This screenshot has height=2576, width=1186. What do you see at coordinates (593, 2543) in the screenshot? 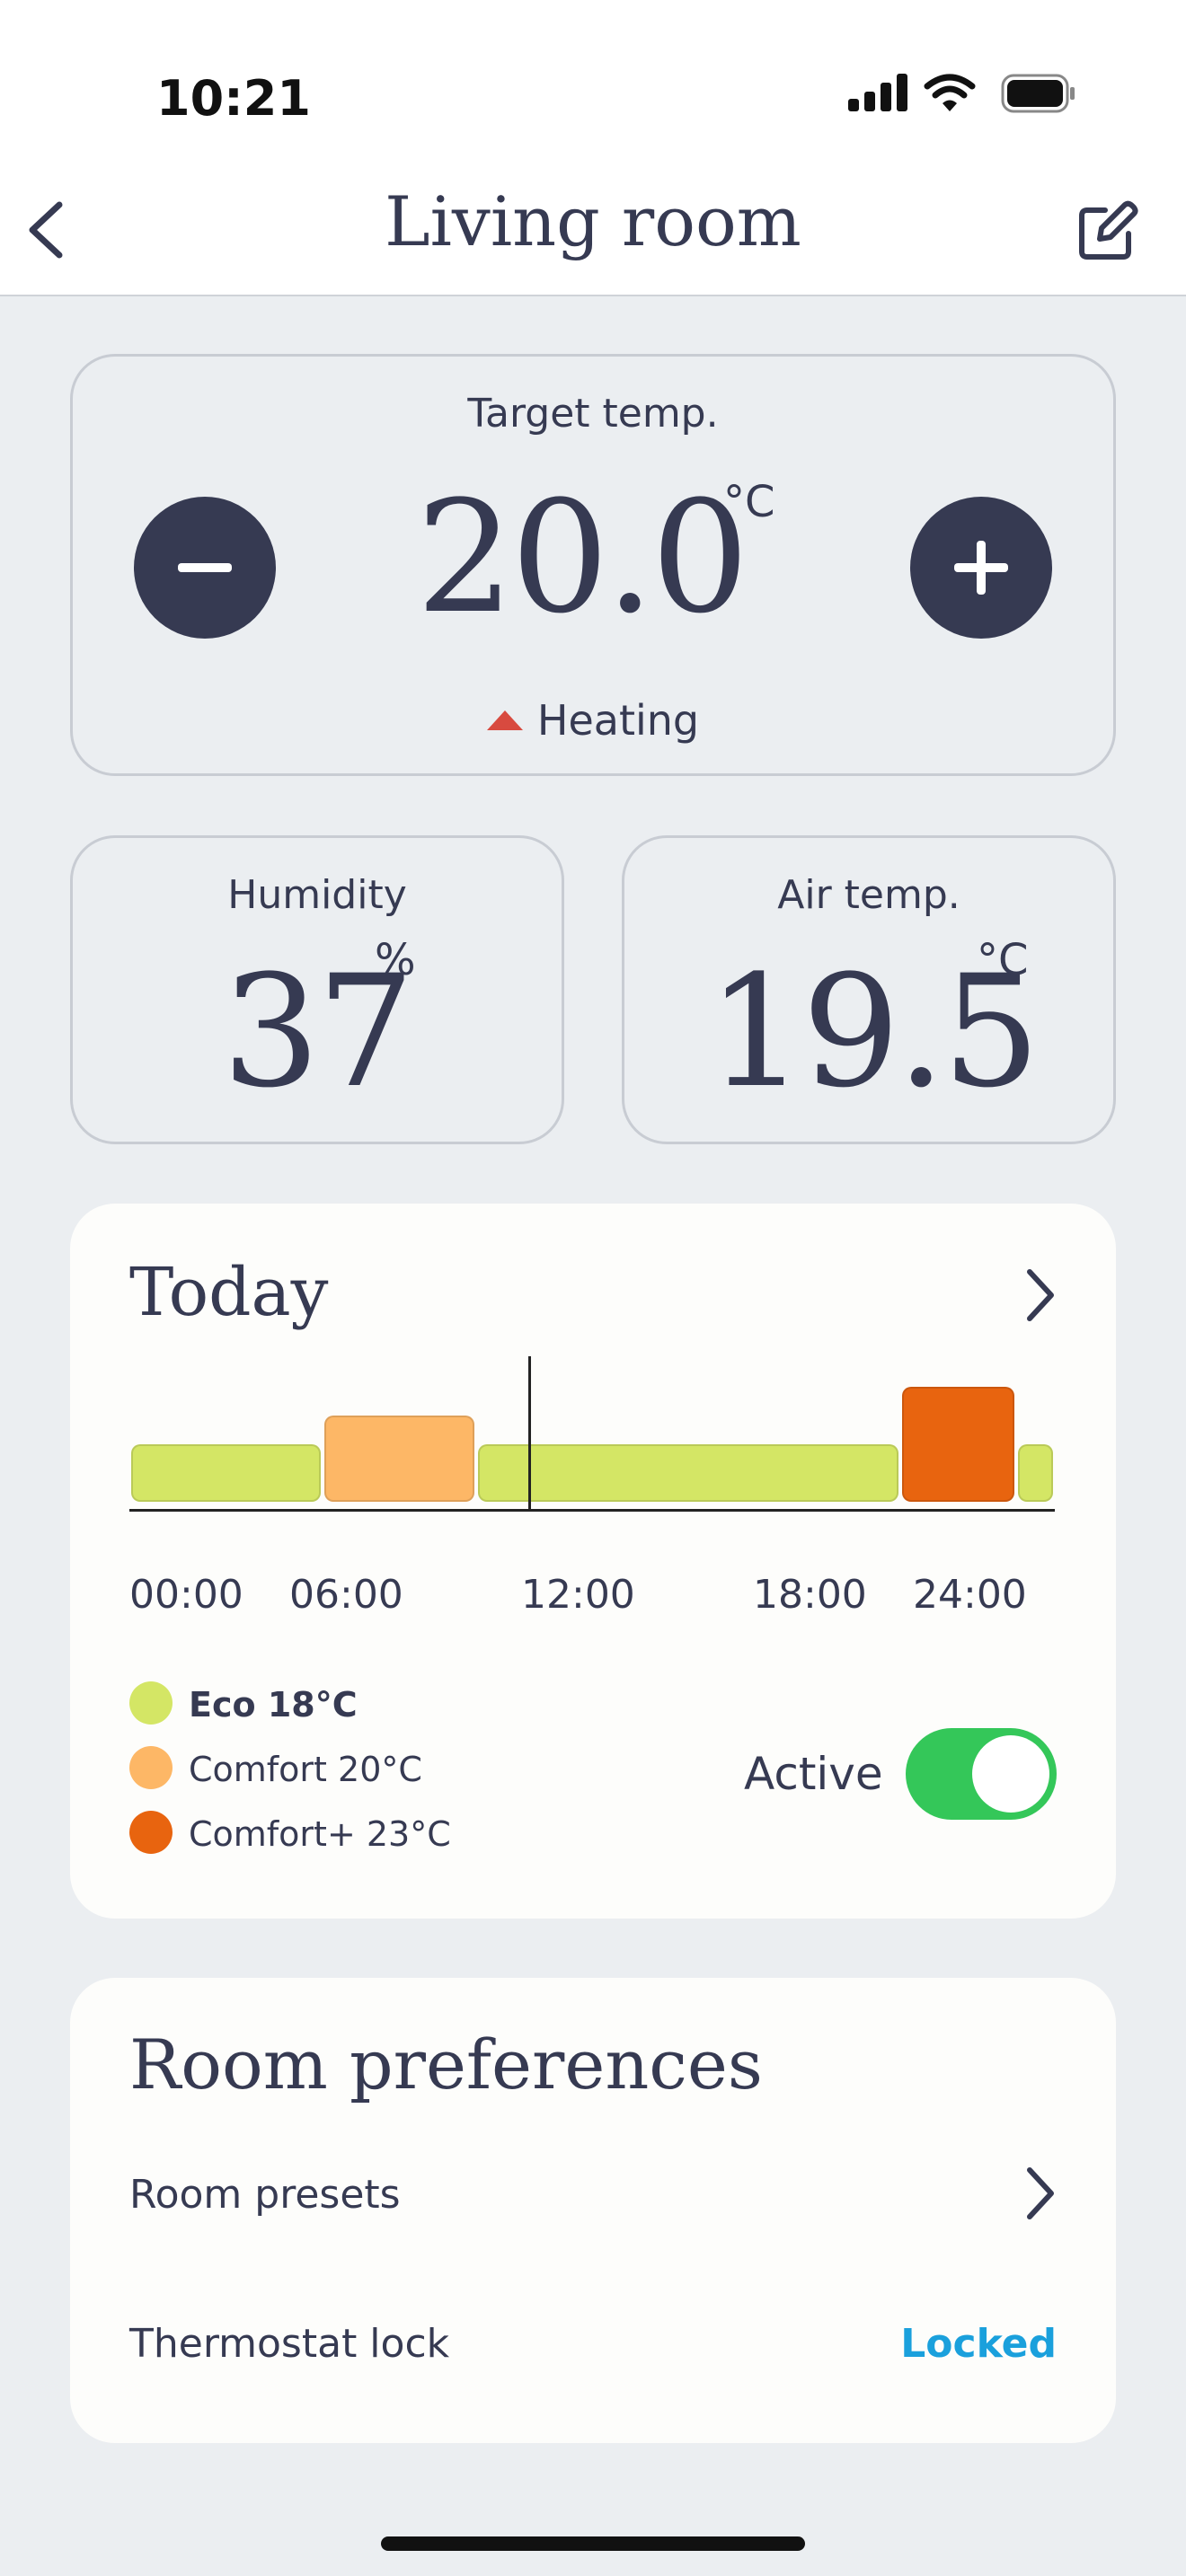
I see `home-indicator` at bounding box center [593, 2543].